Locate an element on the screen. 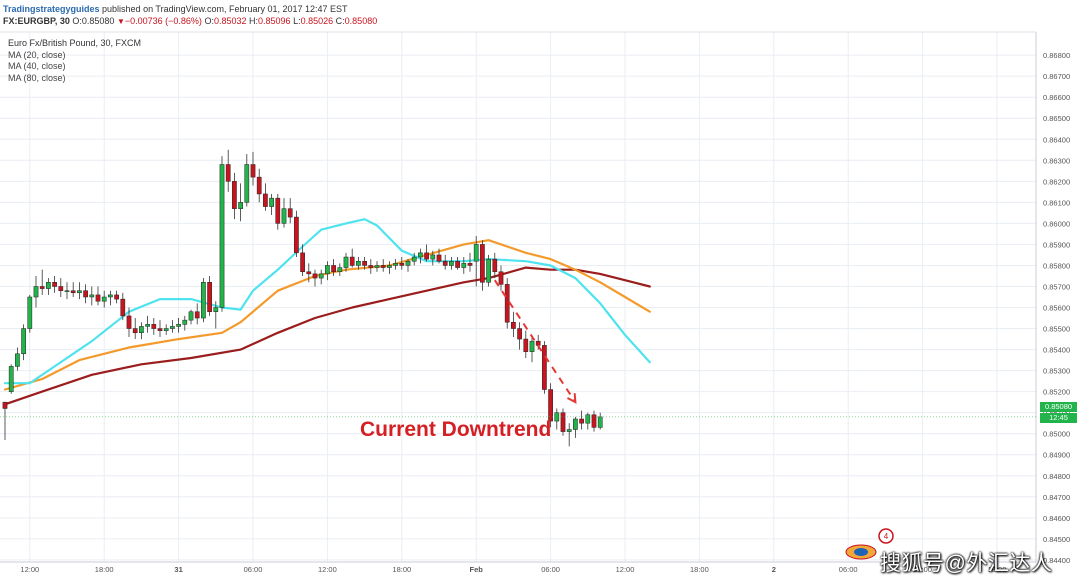 The width and height of the screenshot is (1080, 581). legend-ma20: MA (20, close) is located at coordinates (37, 54).